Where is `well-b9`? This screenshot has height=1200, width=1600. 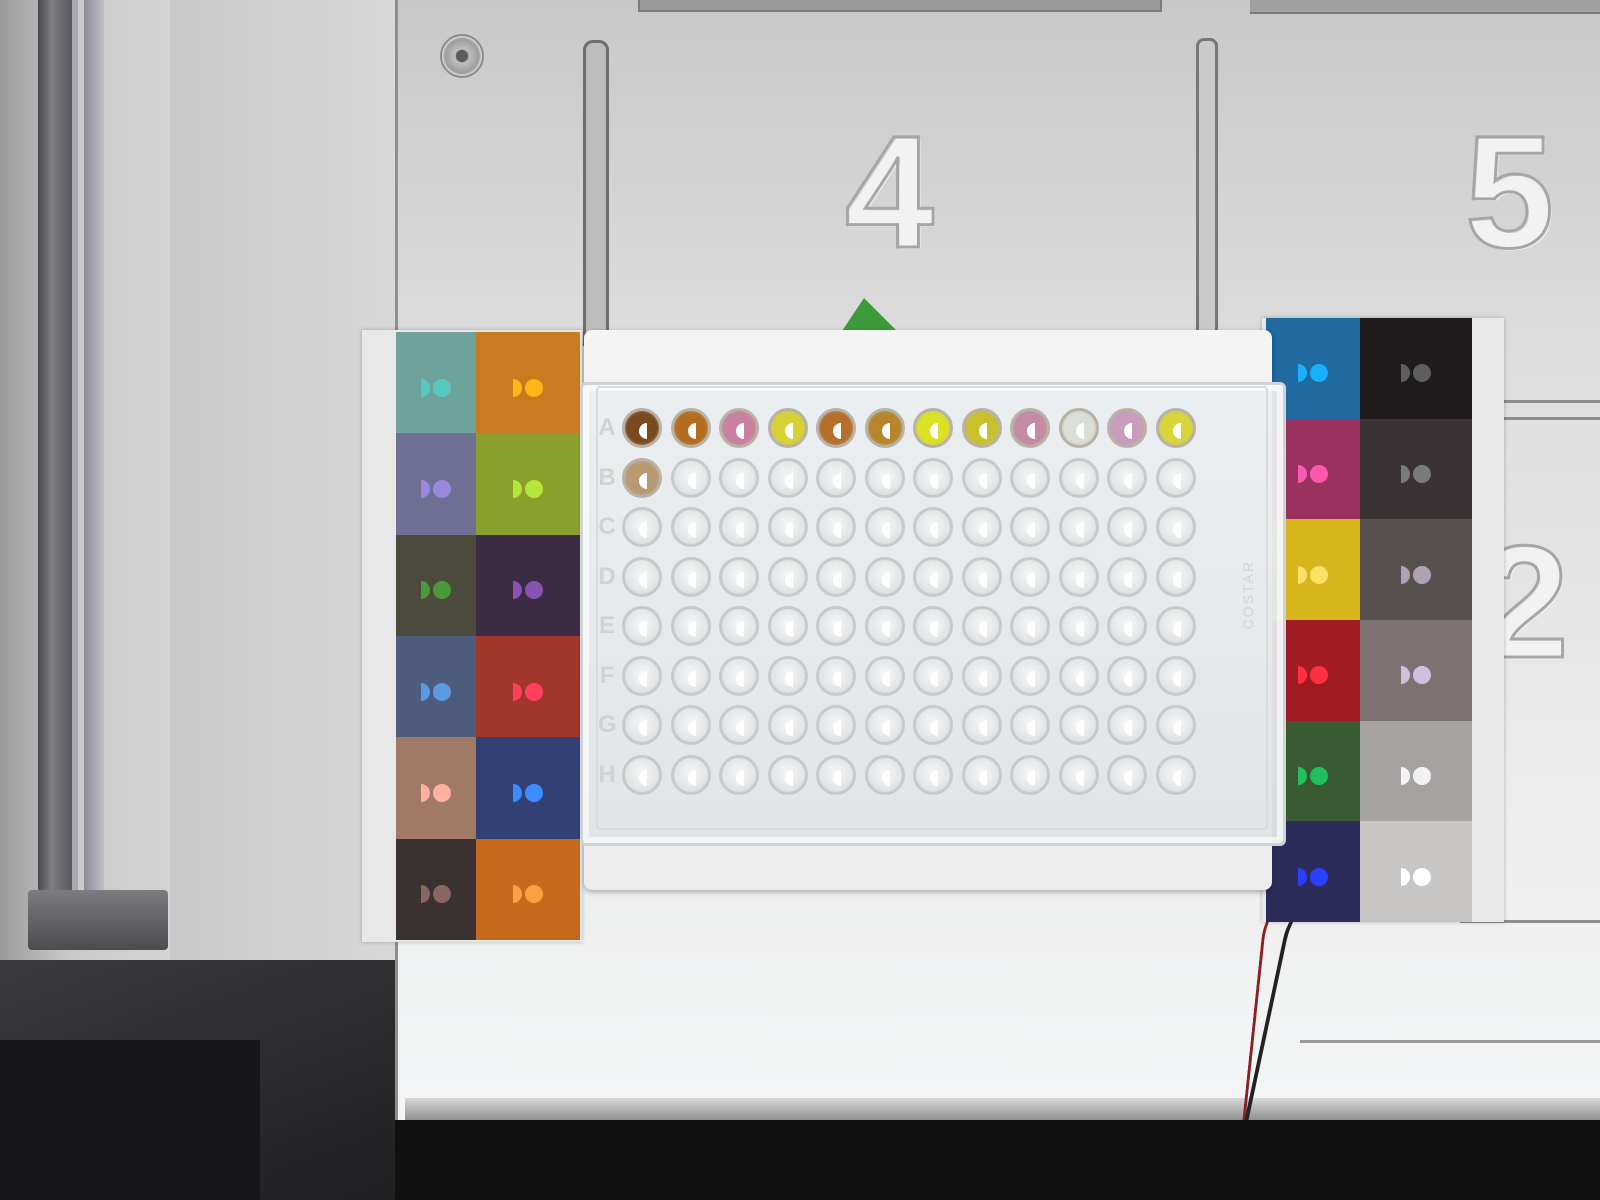
well-b9 is located at coordinates (1030, 477).